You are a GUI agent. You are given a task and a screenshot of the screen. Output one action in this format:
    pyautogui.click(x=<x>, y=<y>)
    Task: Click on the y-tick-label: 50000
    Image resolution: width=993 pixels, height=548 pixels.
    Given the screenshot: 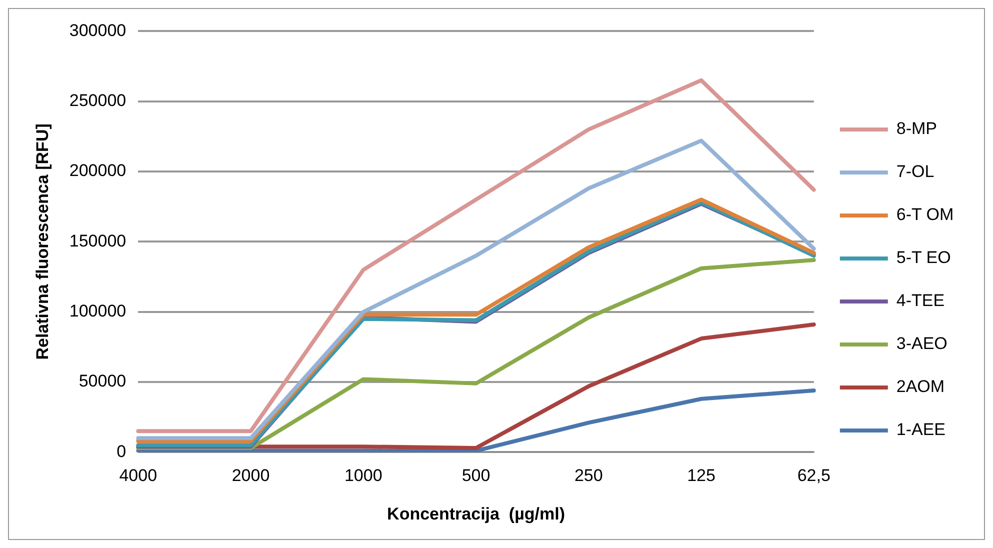 What is the action you would take?
    pyautogui.click(x=102, y=381)
    